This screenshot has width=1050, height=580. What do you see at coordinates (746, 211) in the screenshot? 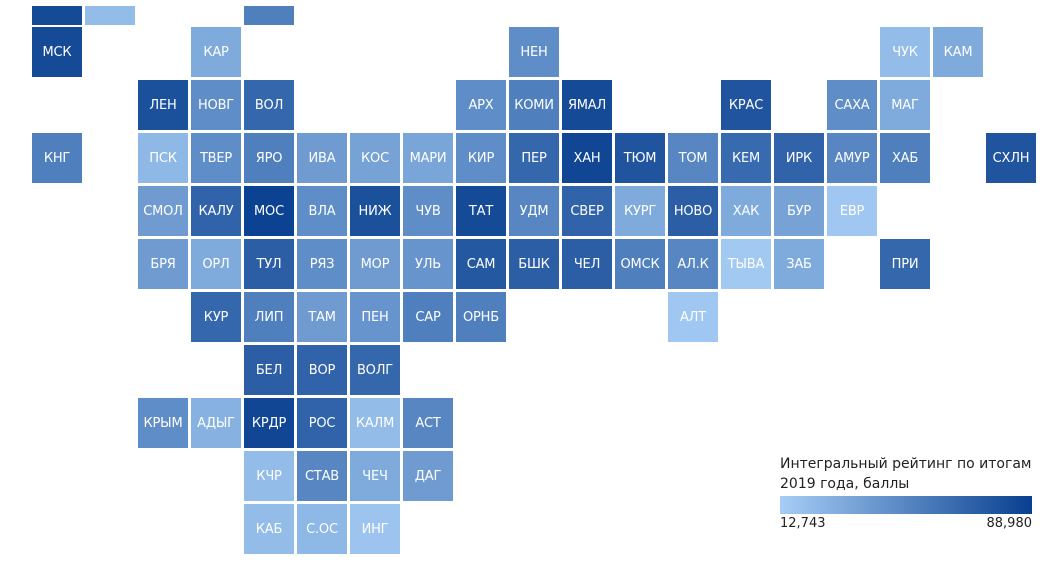
I see `region-tile-ХАК: ХАК` at bounding box center [746, 211].